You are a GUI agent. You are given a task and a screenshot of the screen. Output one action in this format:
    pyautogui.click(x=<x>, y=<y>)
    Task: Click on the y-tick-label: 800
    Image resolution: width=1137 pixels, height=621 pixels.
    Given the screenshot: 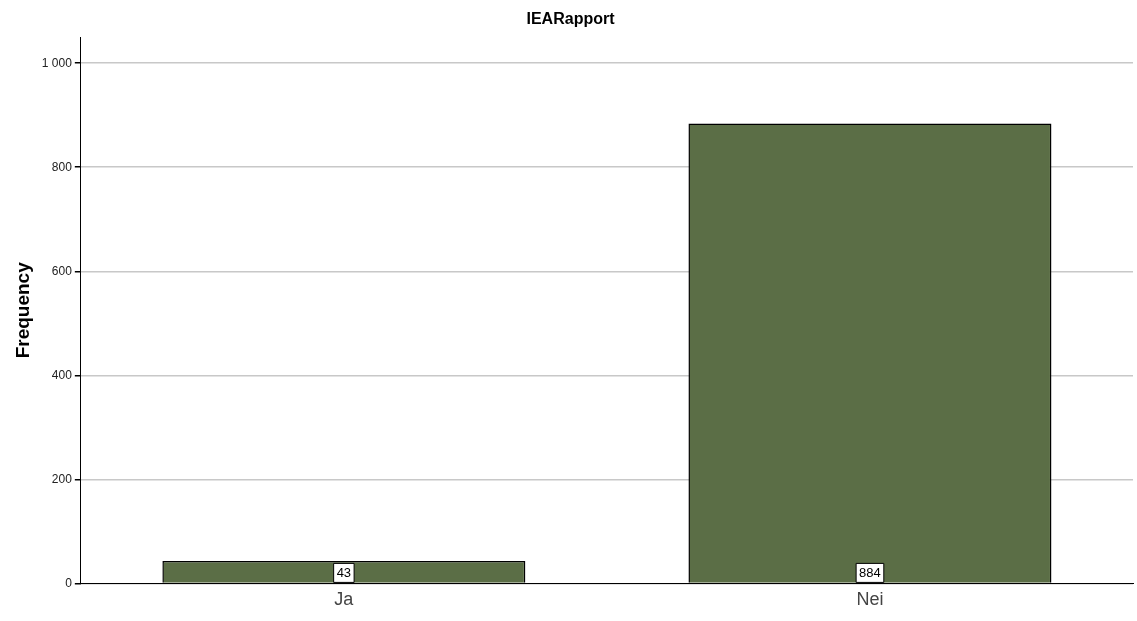 What is the action you would take?
    pyautogui.click(x=62, y=166)
    